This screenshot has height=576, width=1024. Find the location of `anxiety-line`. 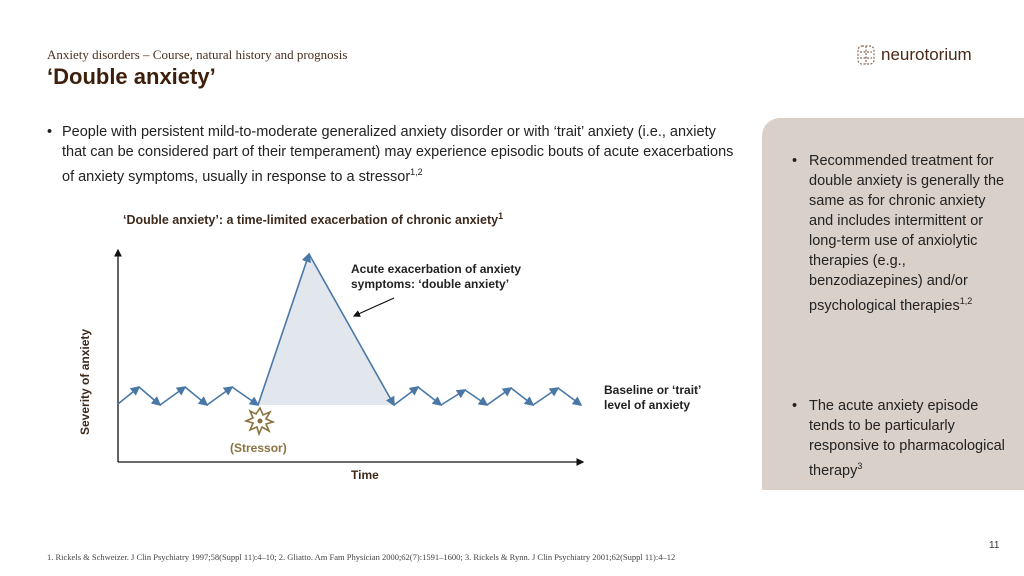

anxiety-line is located at coordinates (350, 329).